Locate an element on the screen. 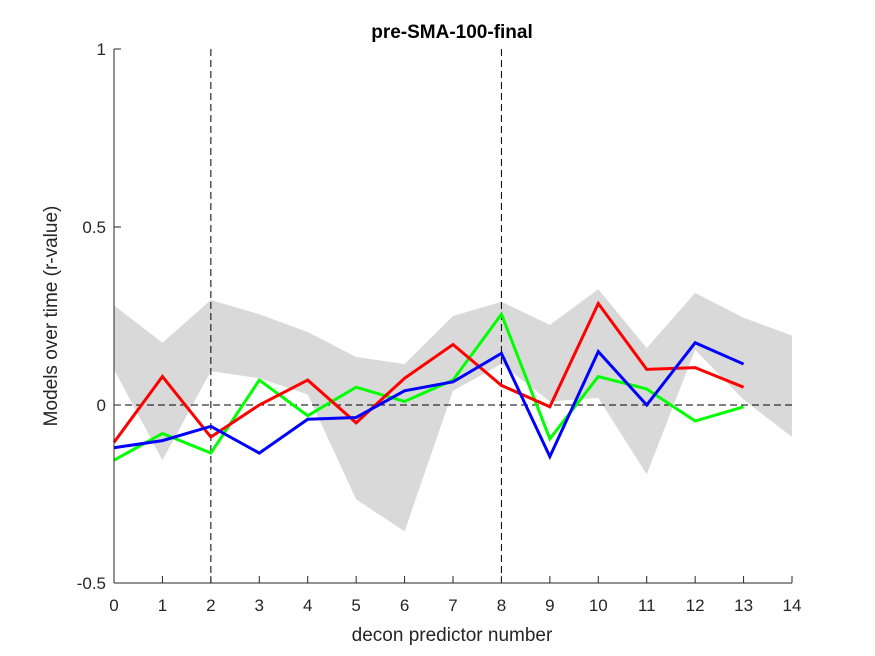 This screenshot has width=875, height=656. x-tick-label: 4 is located at coordinates (307, 605).